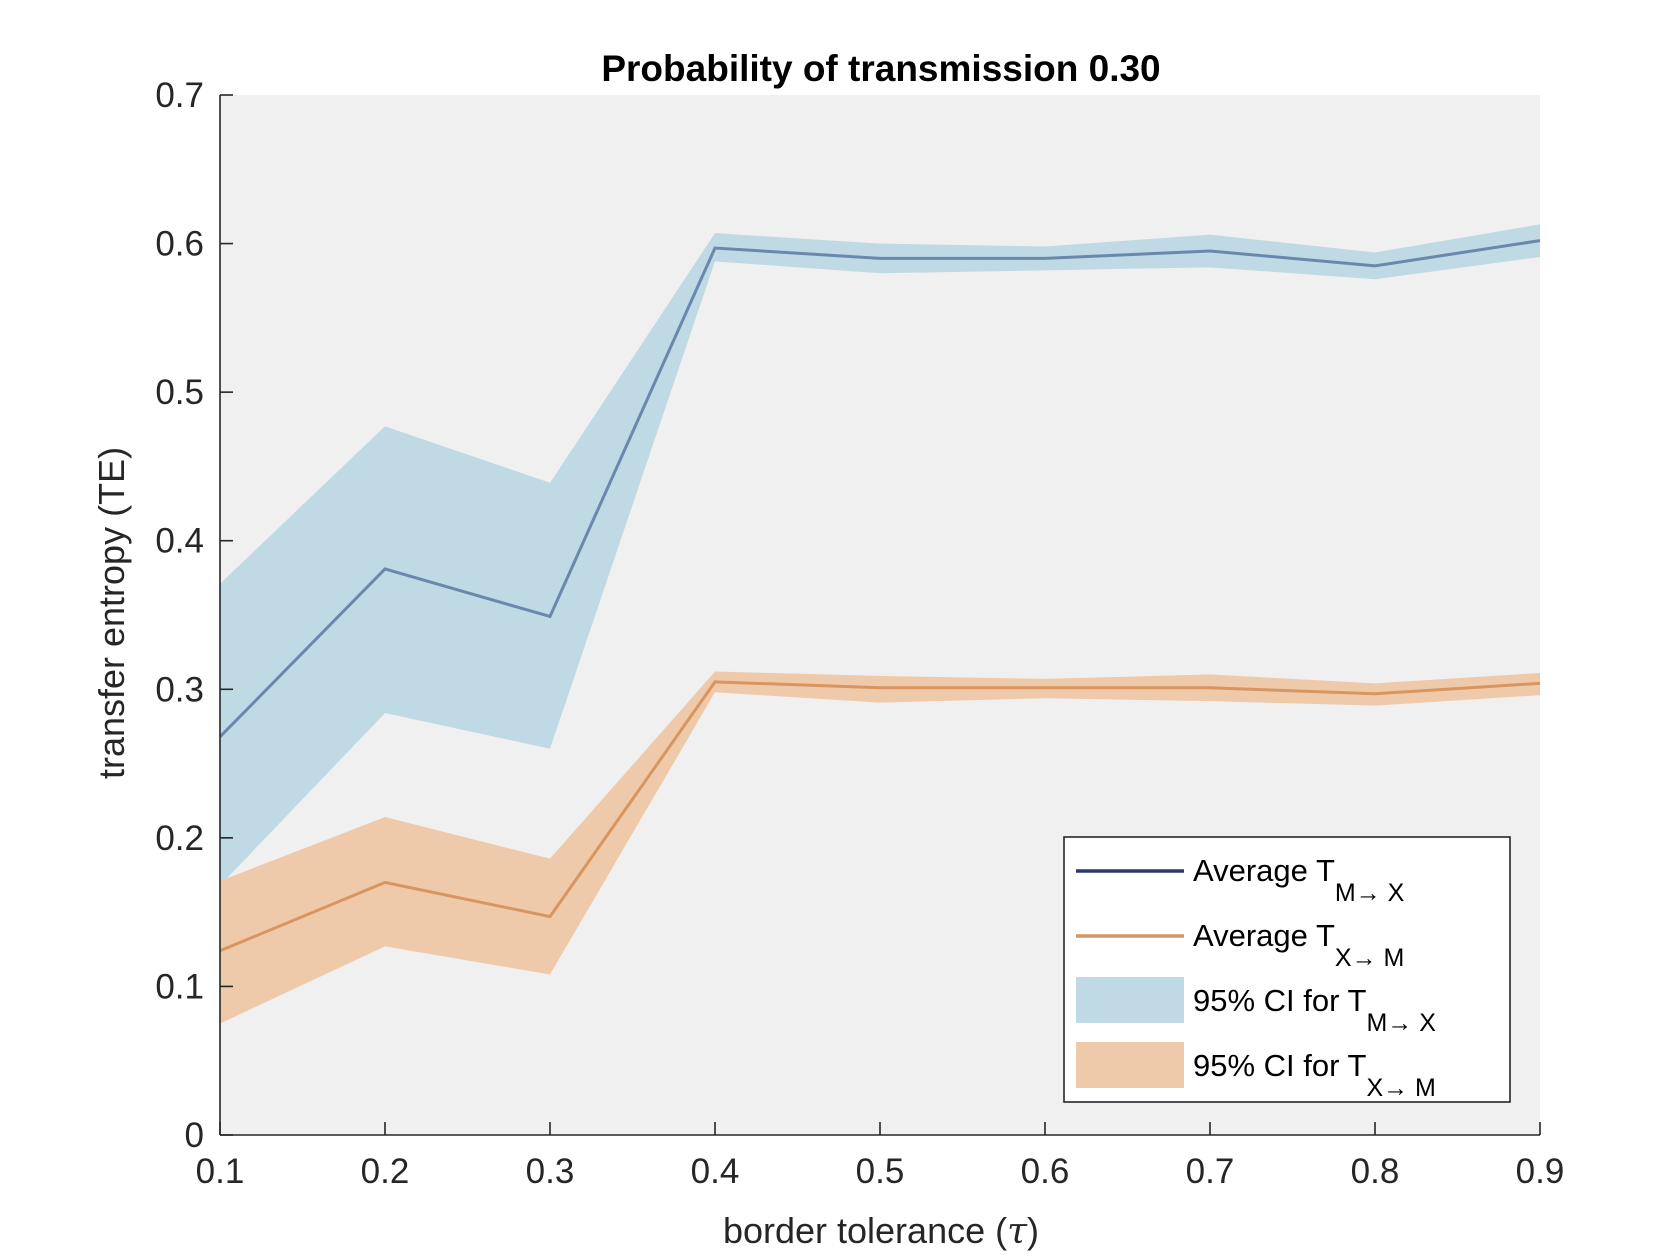 The image size is (1680, 1260). I want to click on x-axis-label-symbol: τ, so click(1017, 1231).